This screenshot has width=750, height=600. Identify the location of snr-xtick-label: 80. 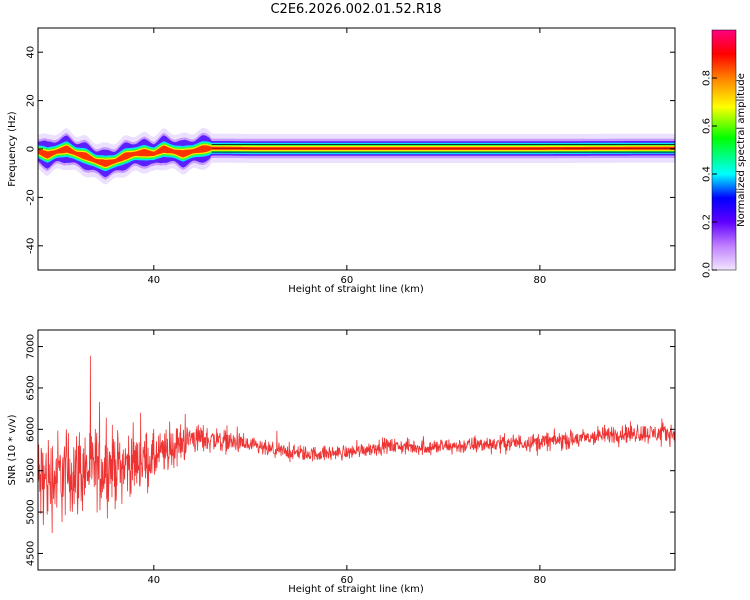
(540, 580).